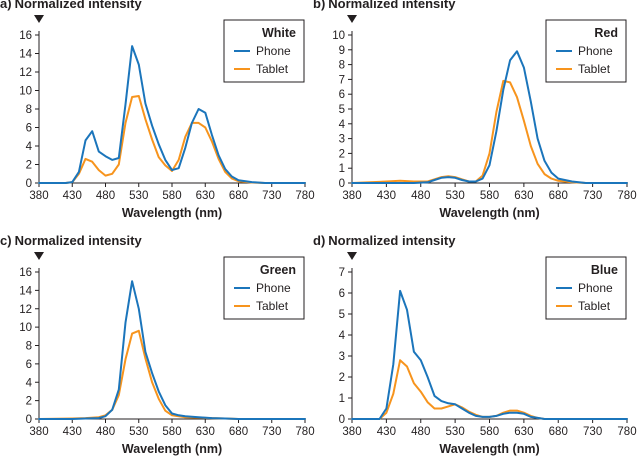  I want to click on panel-label: d), so click(319, 240).